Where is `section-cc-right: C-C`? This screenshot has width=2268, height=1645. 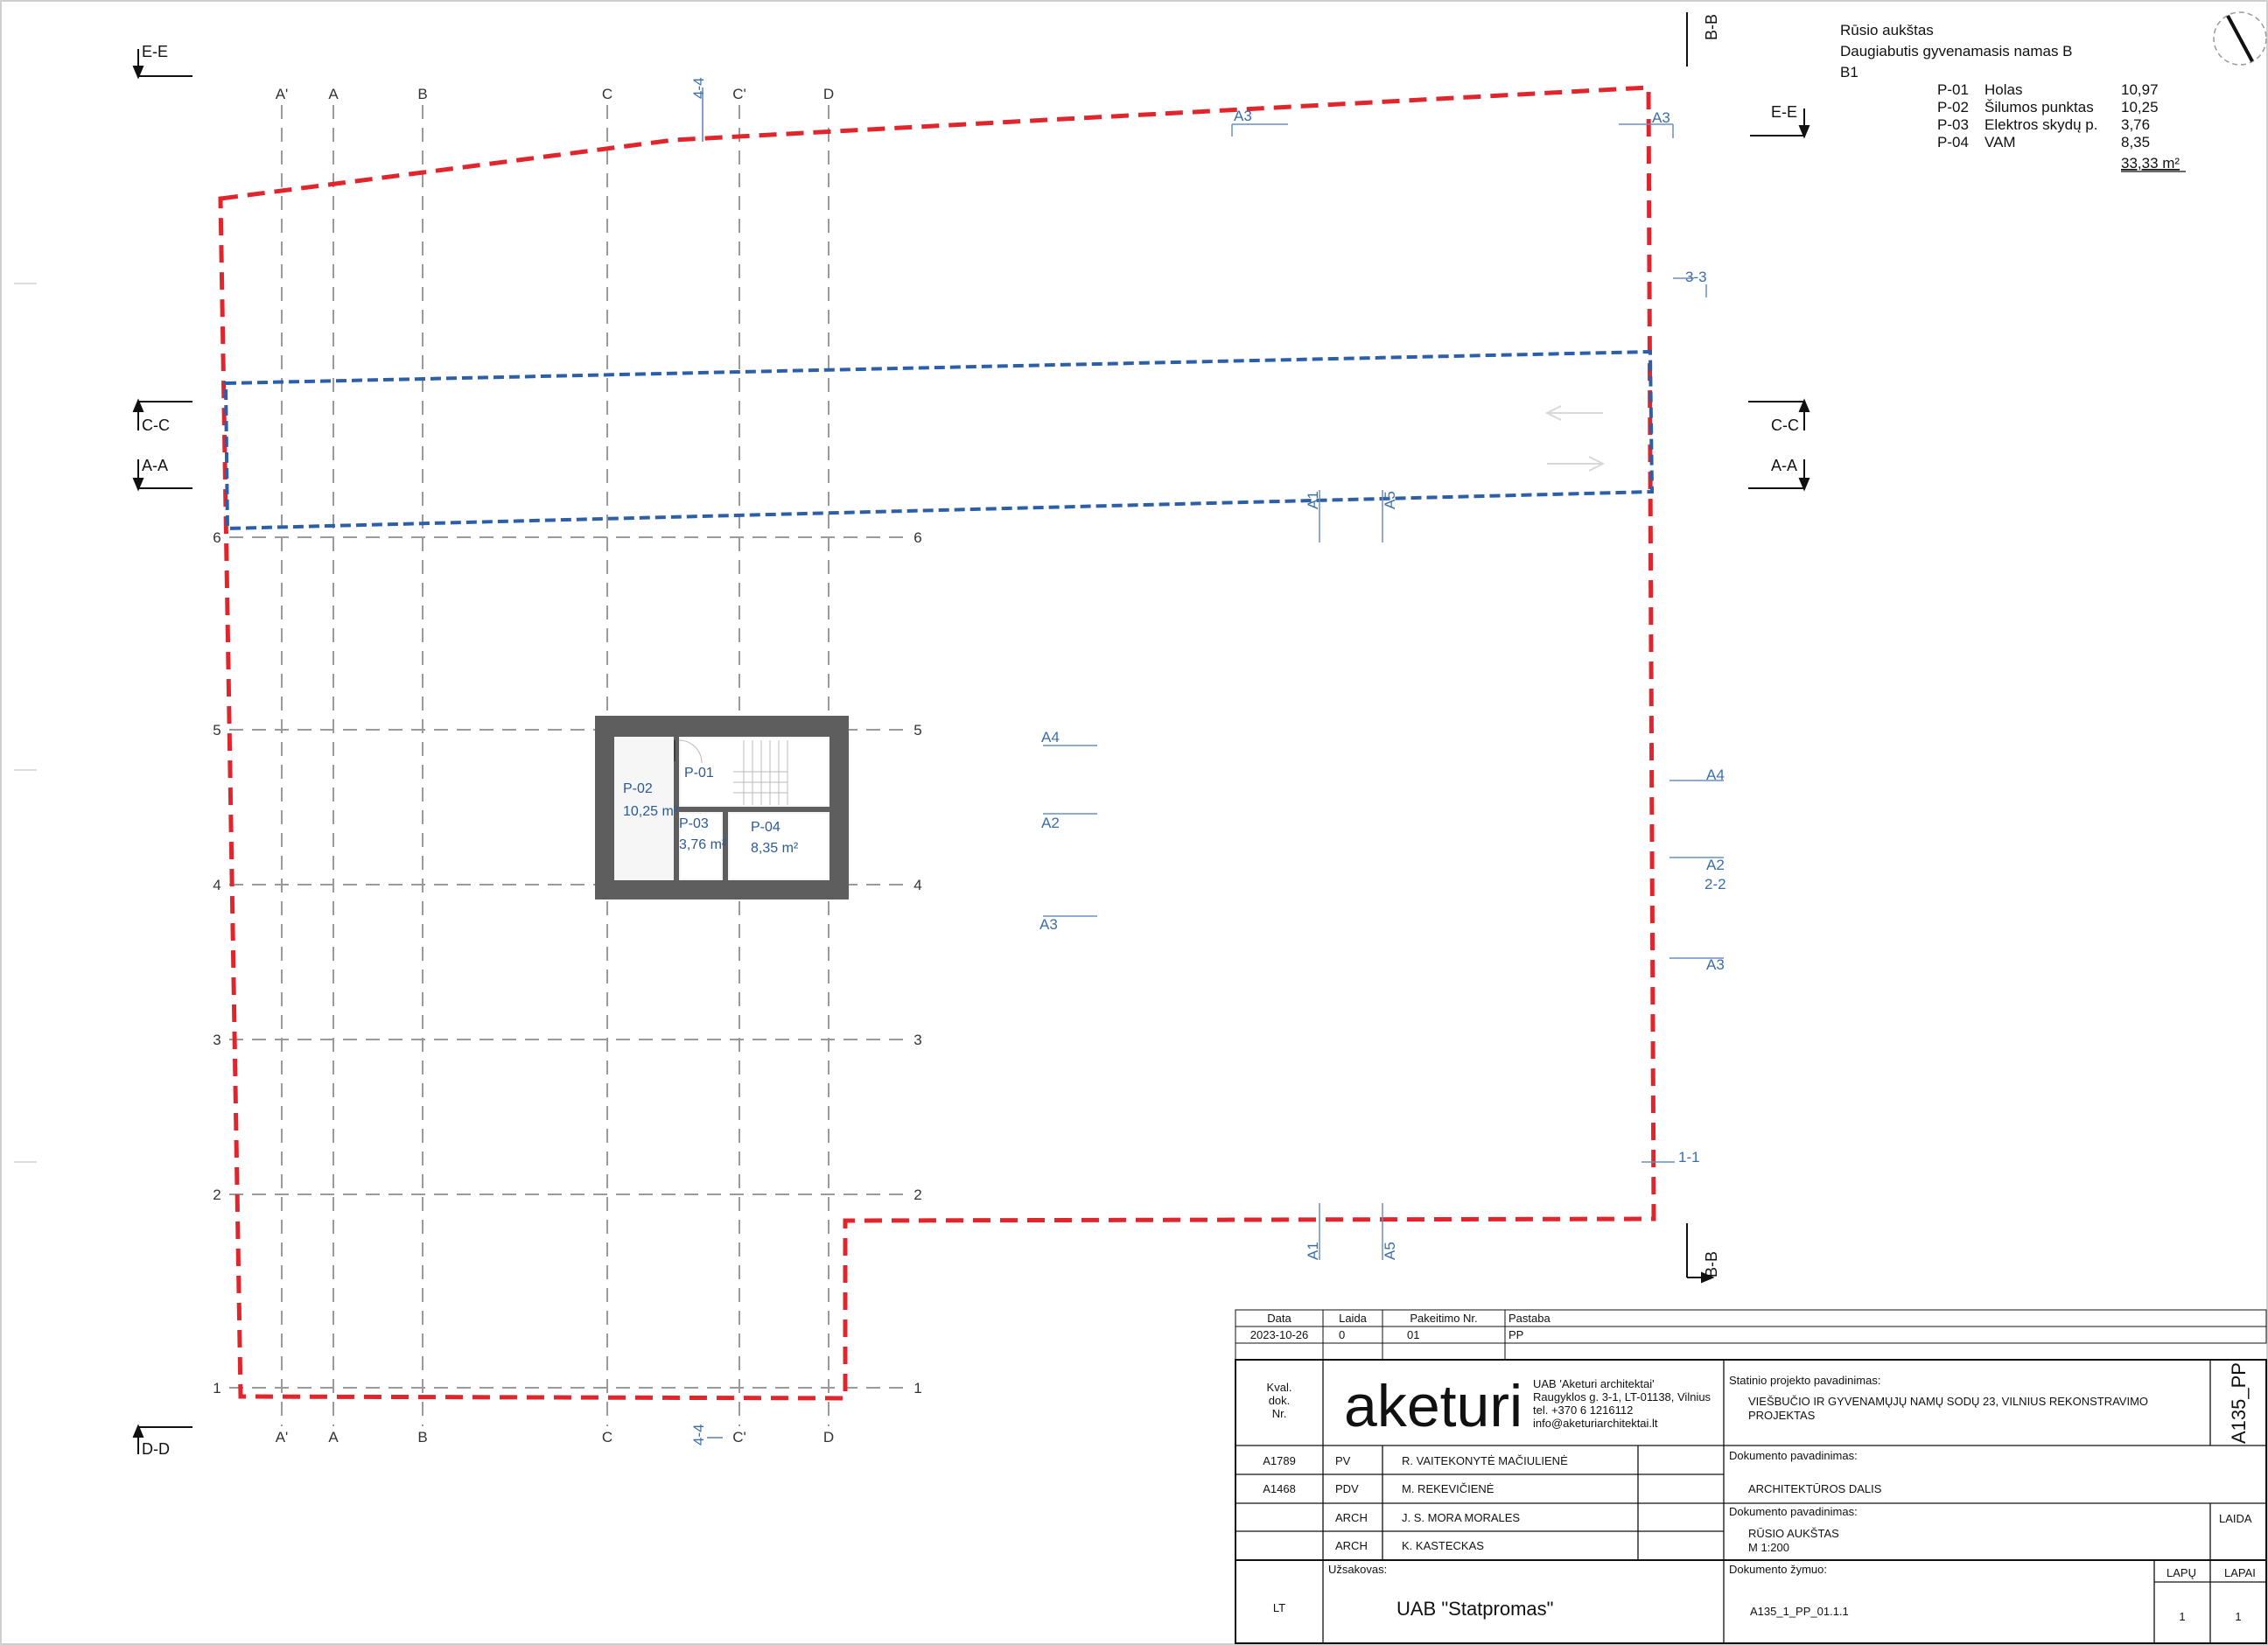
section-cc-right: C-C is located at coordinates (1785, 425).